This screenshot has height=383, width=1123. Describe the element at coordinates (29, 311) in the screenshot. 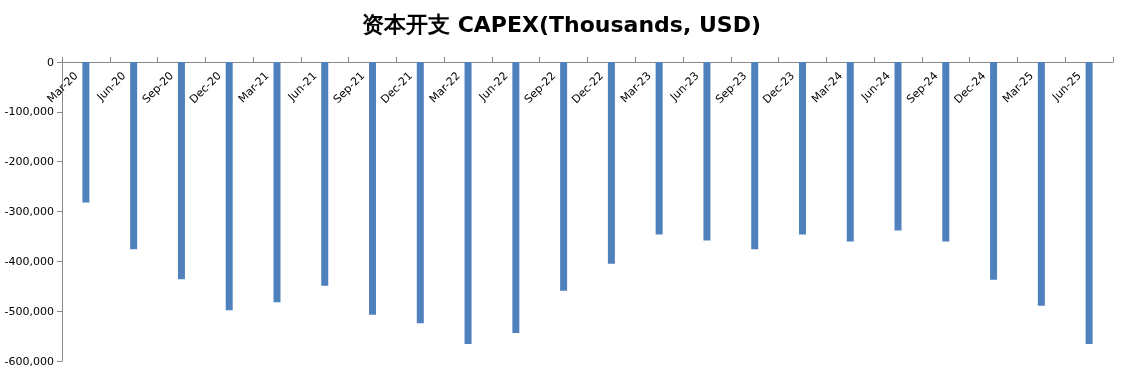

I see `y-tick-label: -500,000` at that location.